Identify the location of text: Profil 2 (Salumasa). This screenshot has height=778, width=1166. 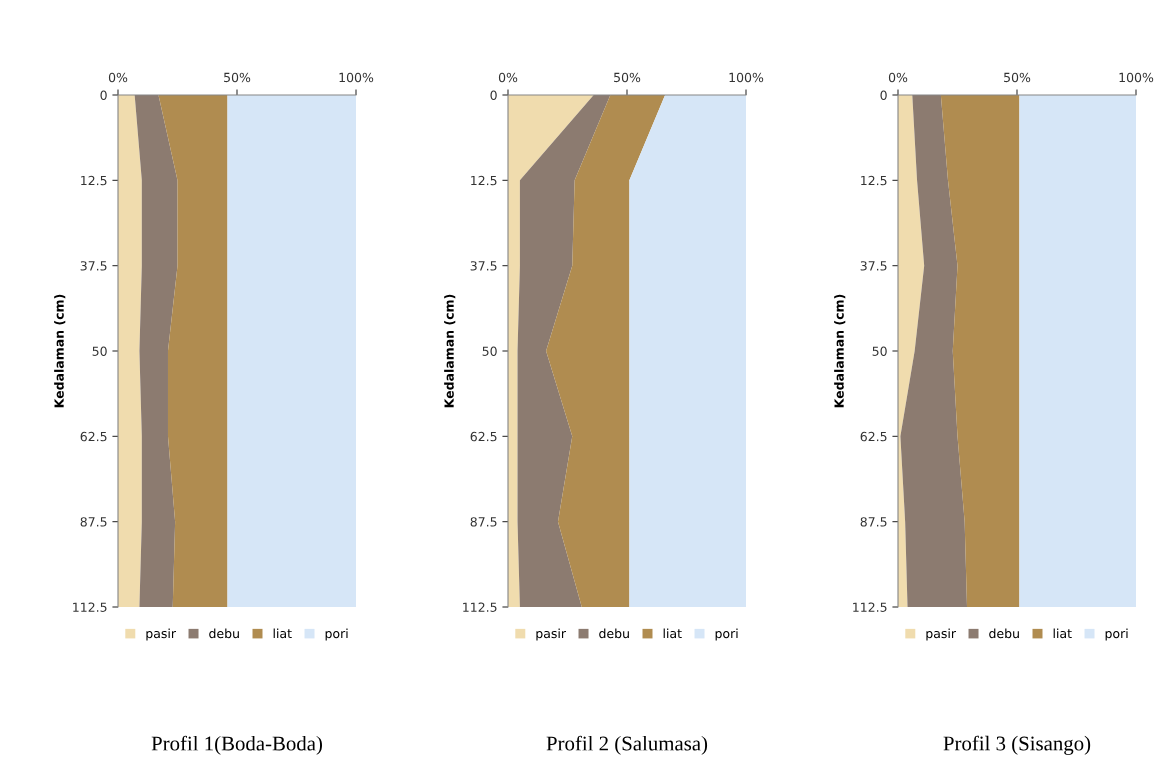
(627, 745).